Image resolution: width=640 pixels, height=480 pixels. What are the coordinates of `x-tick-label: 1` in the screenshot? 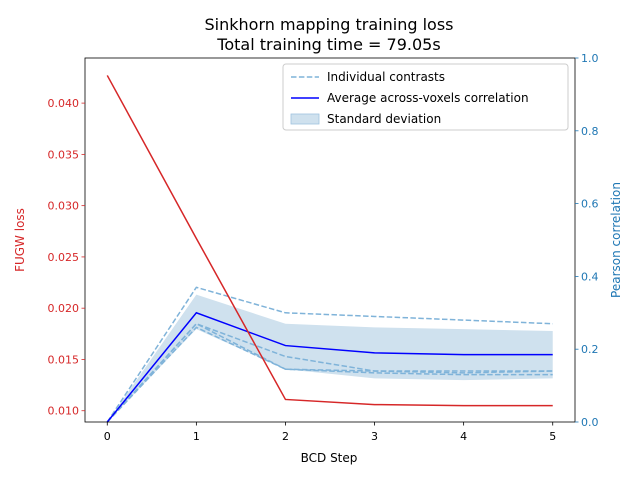 It's located at (196, 436).